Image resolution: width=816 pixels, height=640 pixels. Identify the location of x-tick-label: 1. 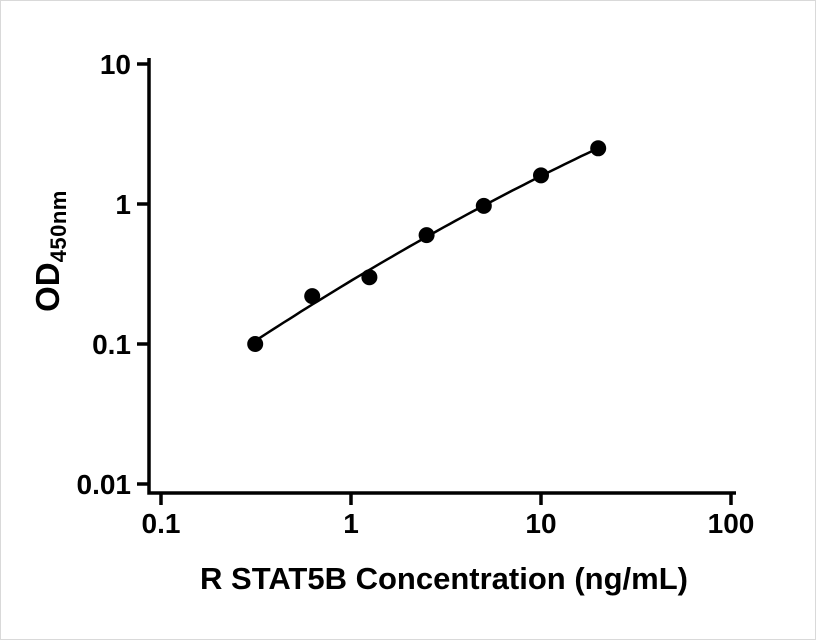
(351, 523).